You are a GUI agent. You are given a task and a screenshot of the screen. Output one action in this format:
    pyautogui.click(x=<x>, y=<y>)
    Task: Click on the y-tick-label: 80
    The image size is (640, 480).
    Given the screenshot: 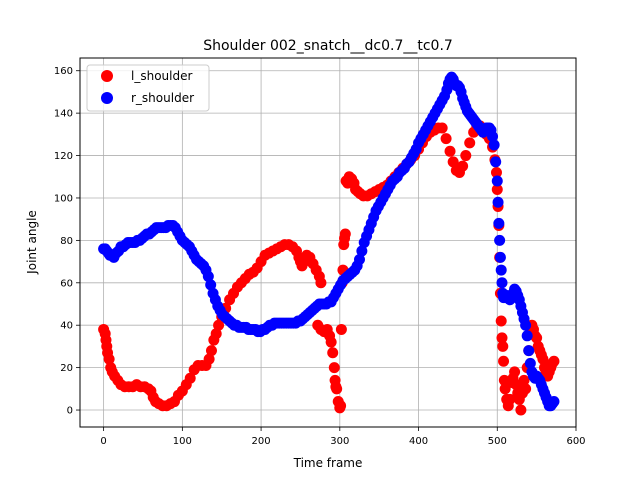 What is the action you would take?
    pyautogui.click(x=66, y=241)
    